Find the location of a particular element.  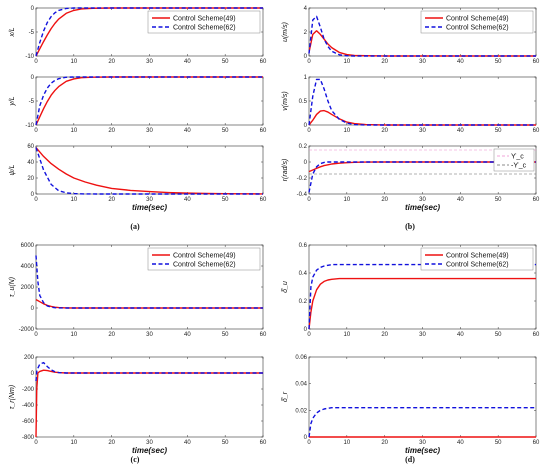

y-tick-label: 0.06 is located at coordinates (301, 358).